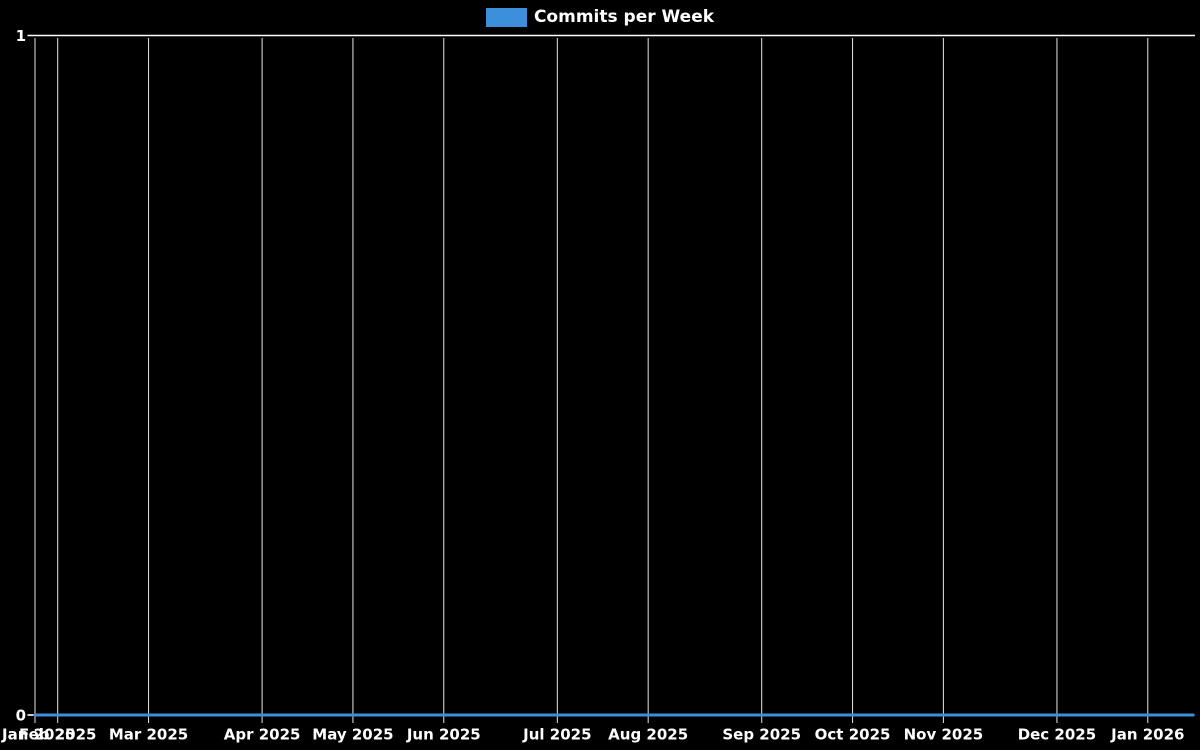  I want to click on x-tick-label: Feb 2025, so click(58, 735).